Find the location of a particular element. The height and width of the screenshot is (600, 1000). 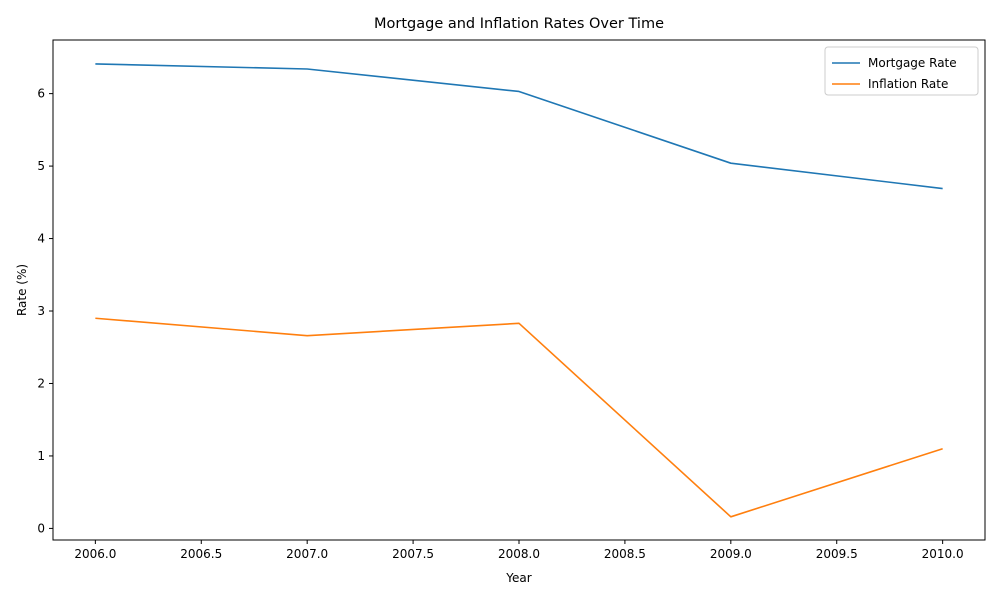

y-axis-ticks: 0 1 2 3 4 5 6 is located at coordinates (45, 311).